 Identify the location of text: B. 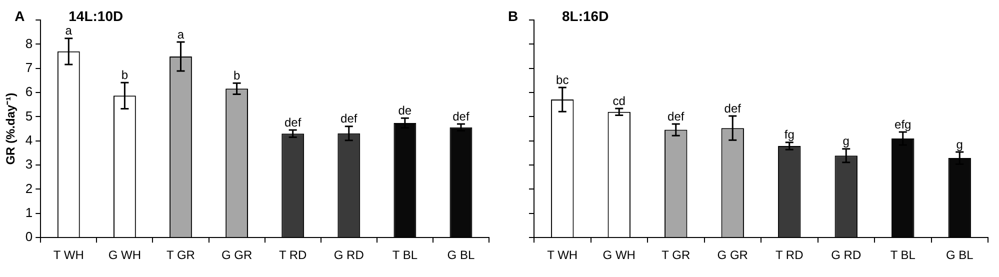
(513, 16).